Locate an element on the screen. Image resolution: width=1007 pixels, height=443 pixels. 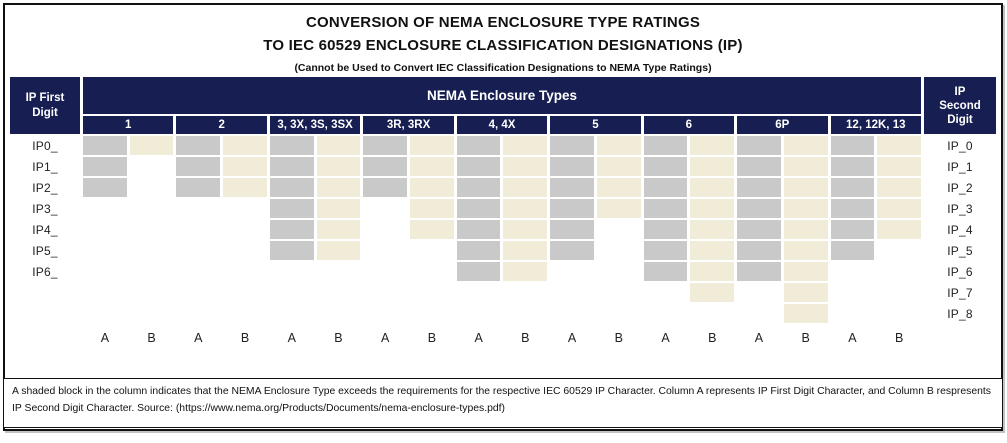
nema-type-header: 6P is located at coordinates (782, 125).